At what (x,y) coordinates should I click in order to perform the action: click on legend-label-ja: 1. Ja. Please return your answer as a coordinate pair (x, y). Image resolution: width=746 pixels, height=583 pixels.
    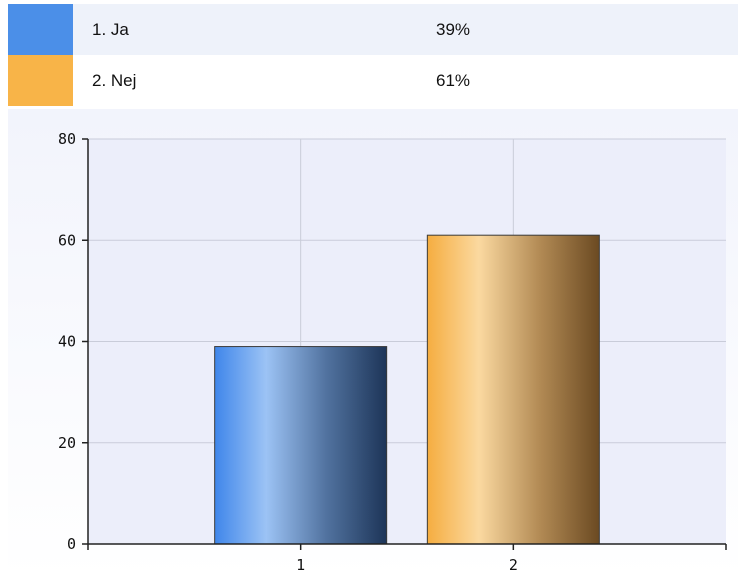
    Looking at the image, I should click on (110, 29).